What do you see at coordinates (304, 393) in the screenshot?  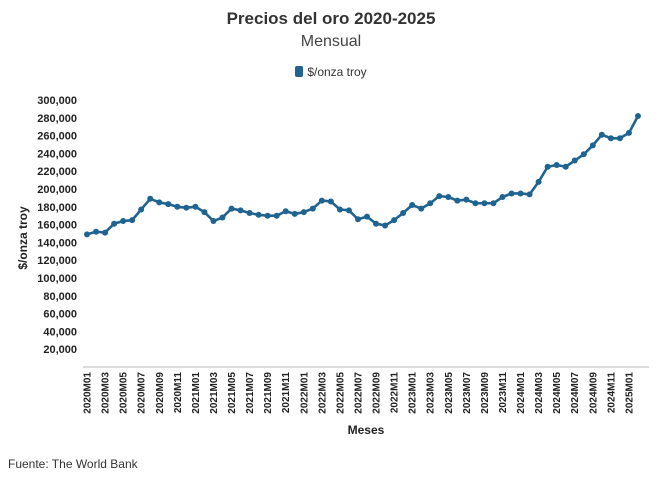 I see `x-tick-label: 2022M01` at bounding box center [304, 393].